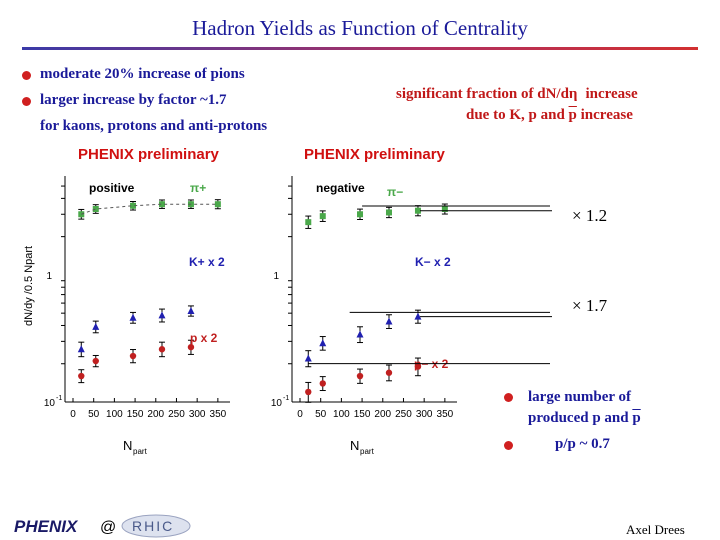 This screenshot has width=720, height=540. Describe the element at coordinates (198, 188) in the screenshot. I see `series-label: π+` at that location.